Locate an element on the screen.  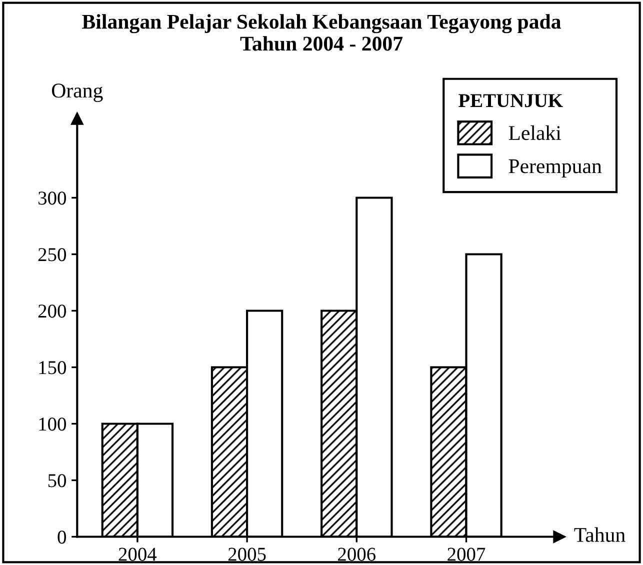
legend-label: Perempuan is located at coordinates (555, 168).